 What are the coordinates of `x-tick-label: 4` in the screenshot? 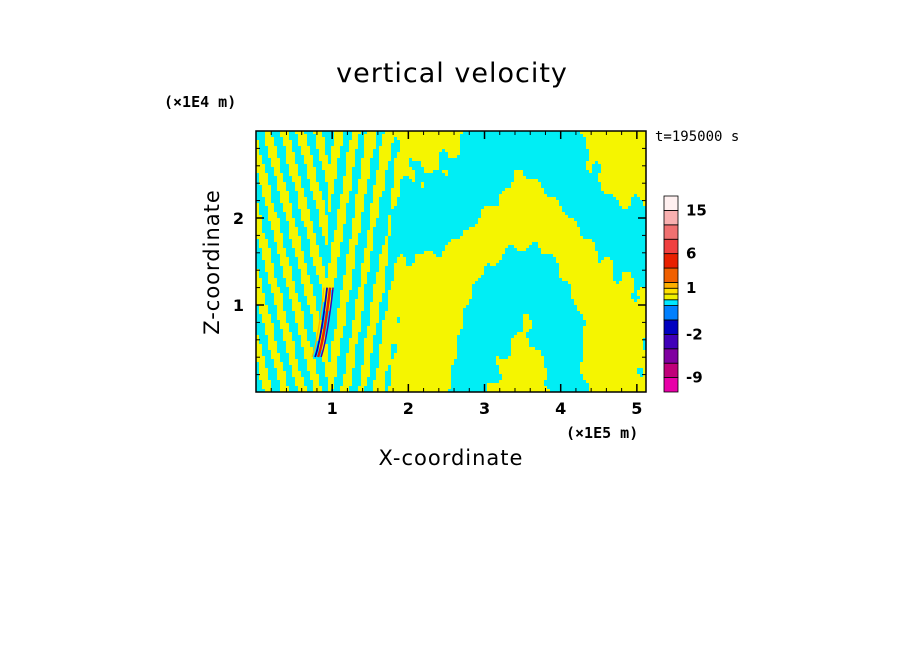 It's located at (560, 408).